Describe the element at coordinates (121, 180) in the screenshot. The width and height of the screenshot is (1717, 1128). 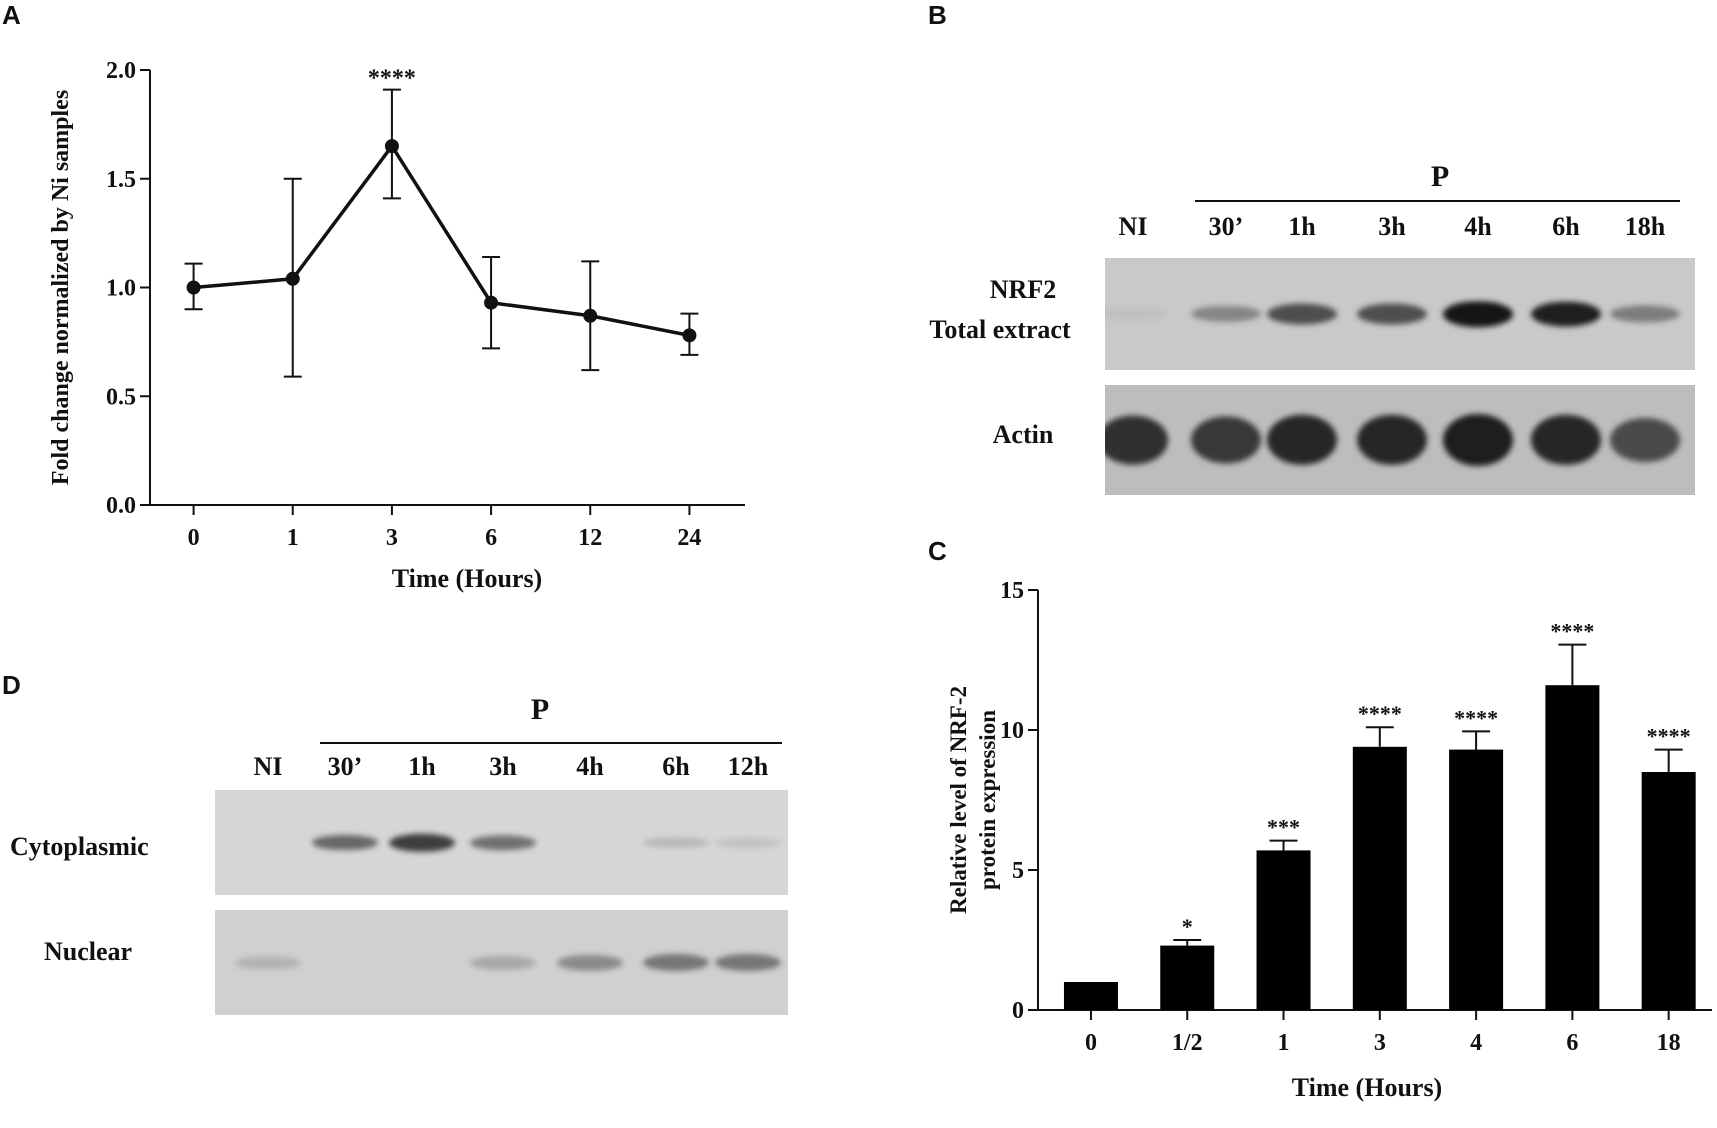
I see `y-tick-label: 1.5` at that location.